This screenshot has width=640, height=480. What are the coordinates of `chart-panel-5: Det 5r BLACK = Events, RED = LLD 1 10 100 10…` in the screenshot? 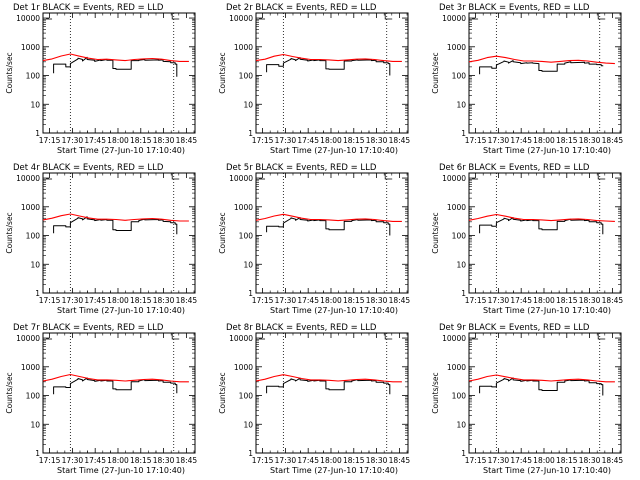 It's located at (314, 239).